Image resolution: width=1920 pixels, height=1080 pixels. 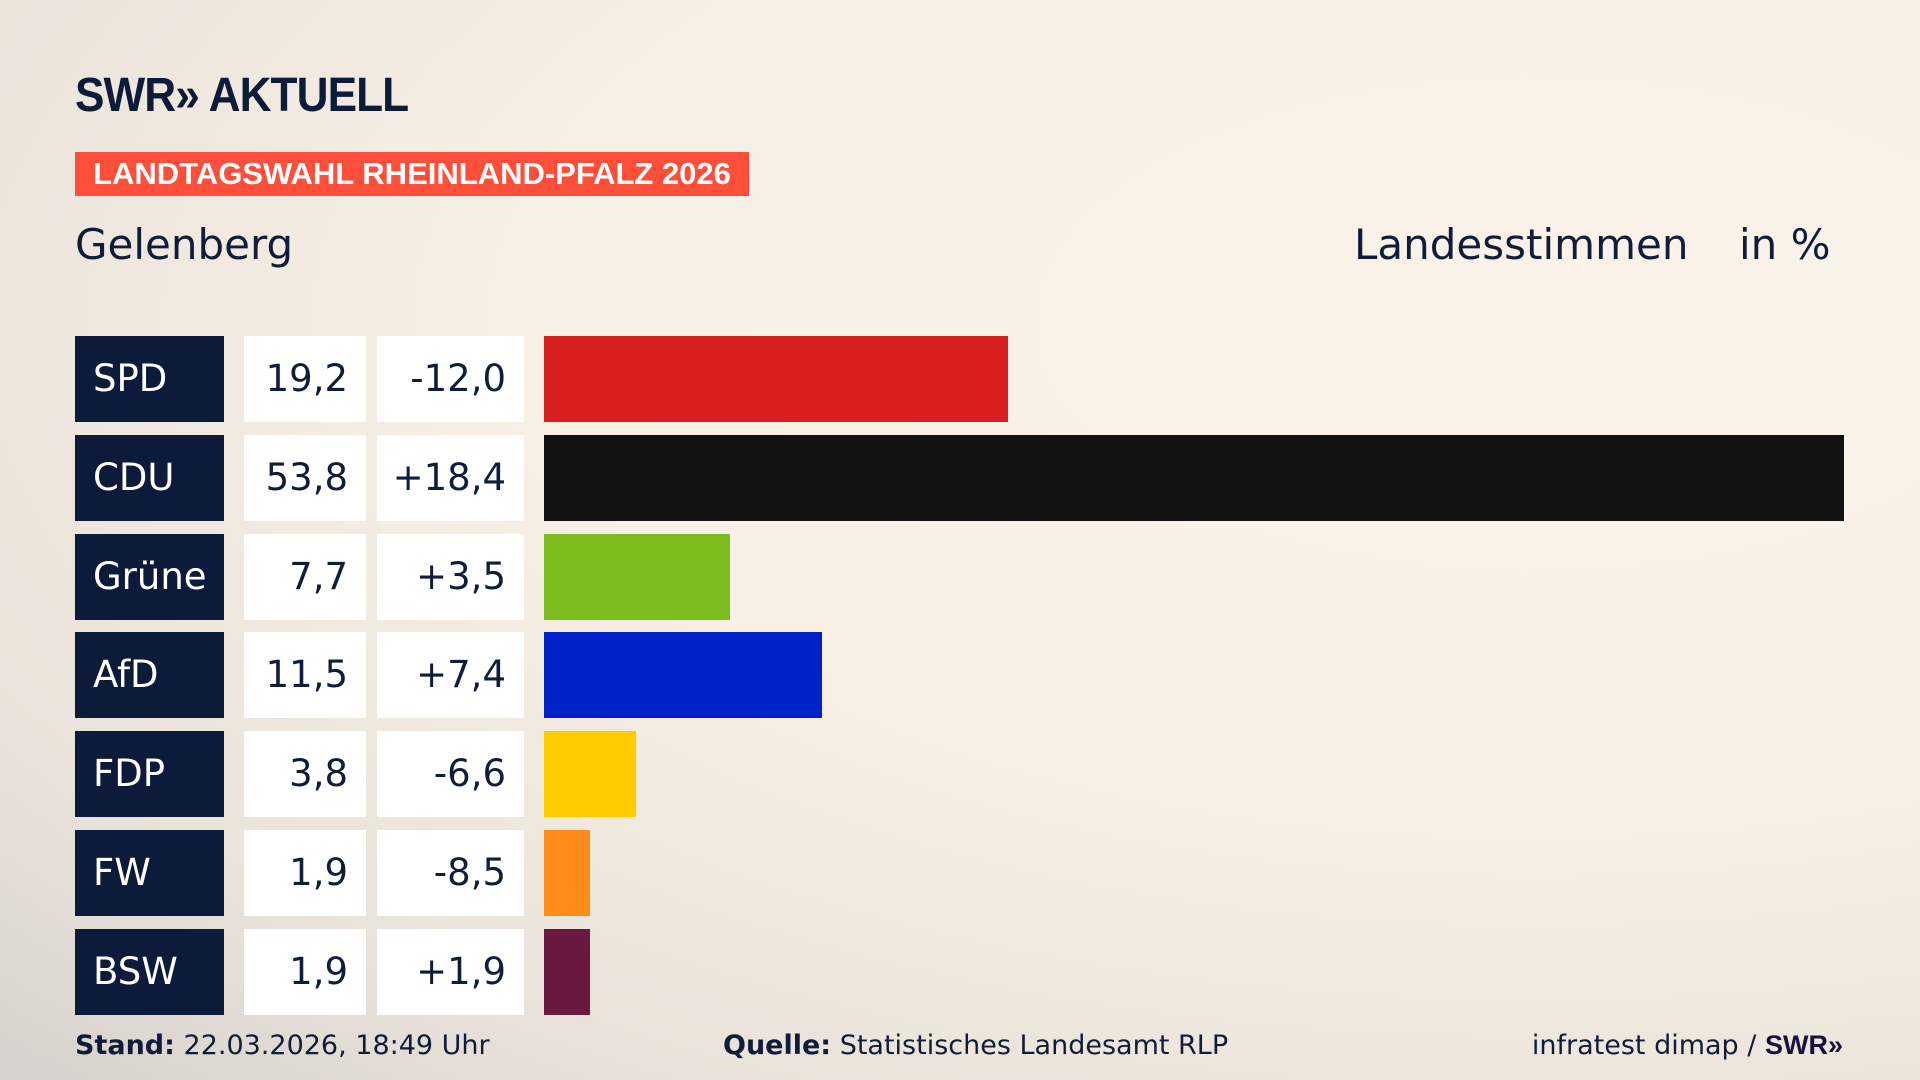 I want to click on source: Quelle: Statistisches Landesamt RLP, so click(x=975, y=1045).